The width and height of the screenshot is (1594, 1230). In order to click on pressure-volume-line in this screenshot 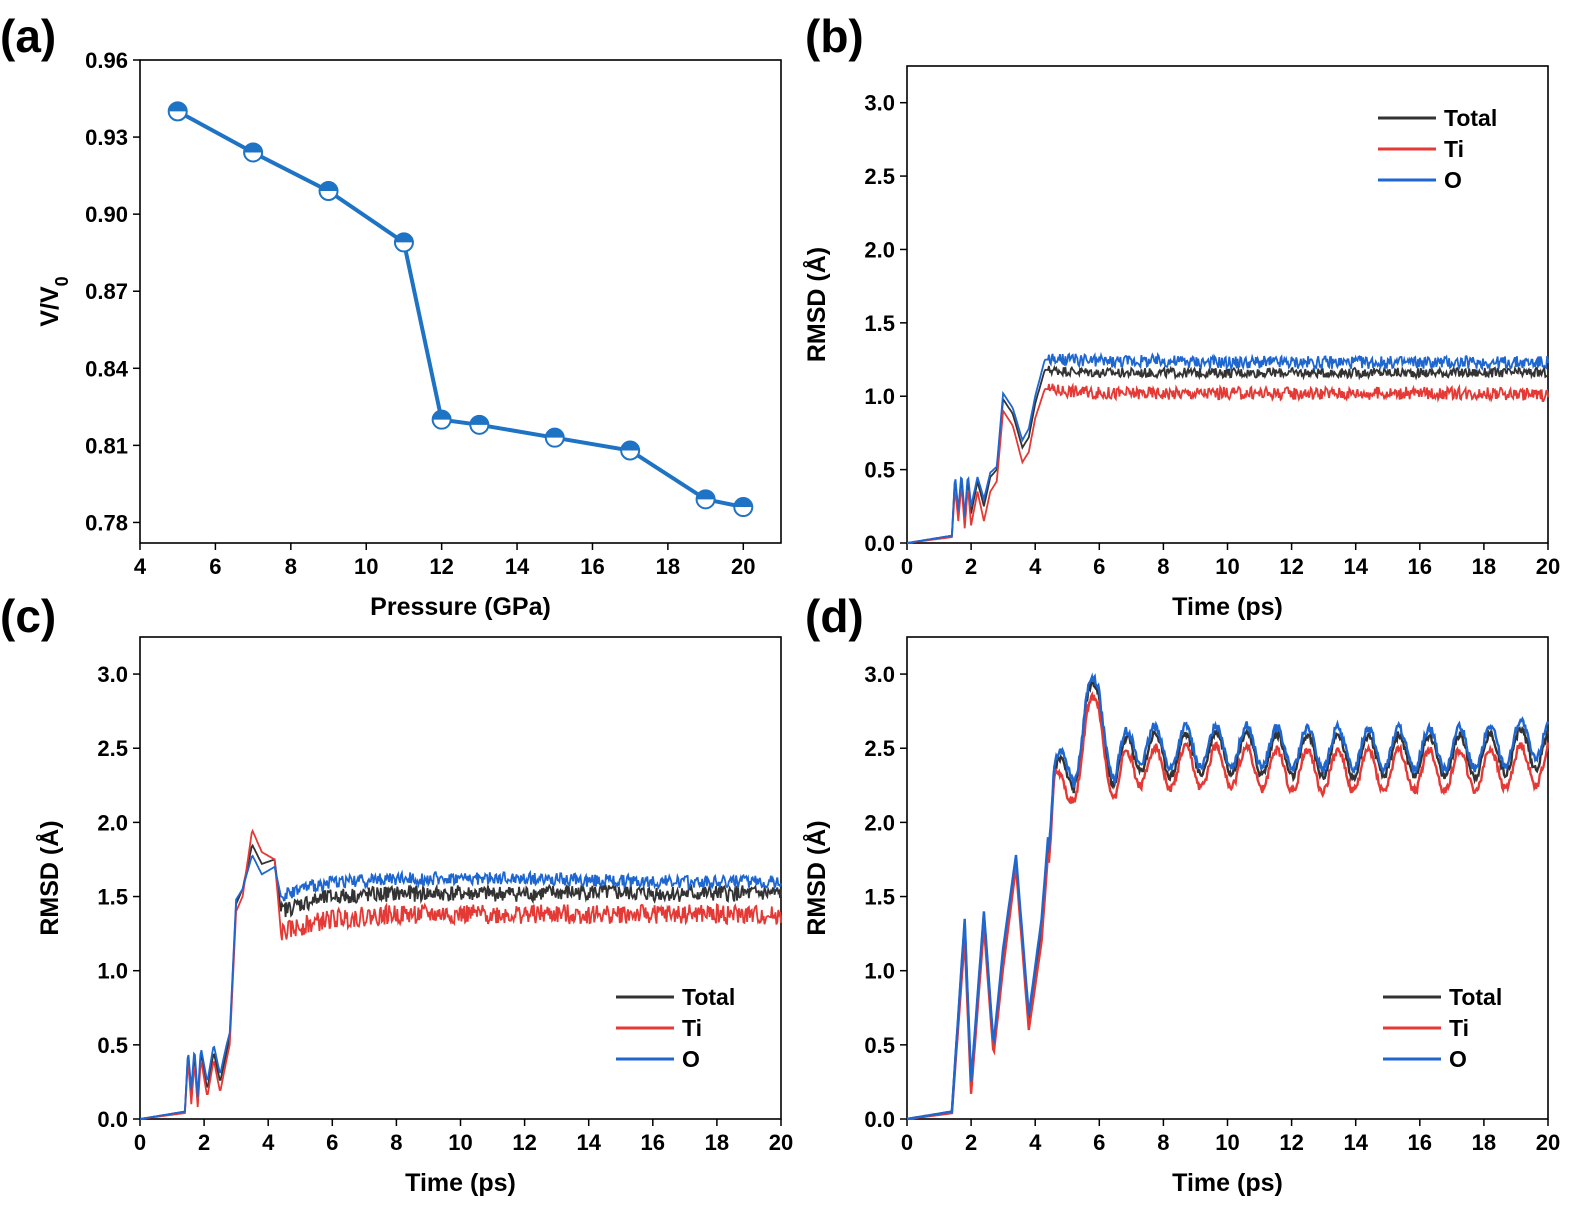, I will do `click(460, 309)`.